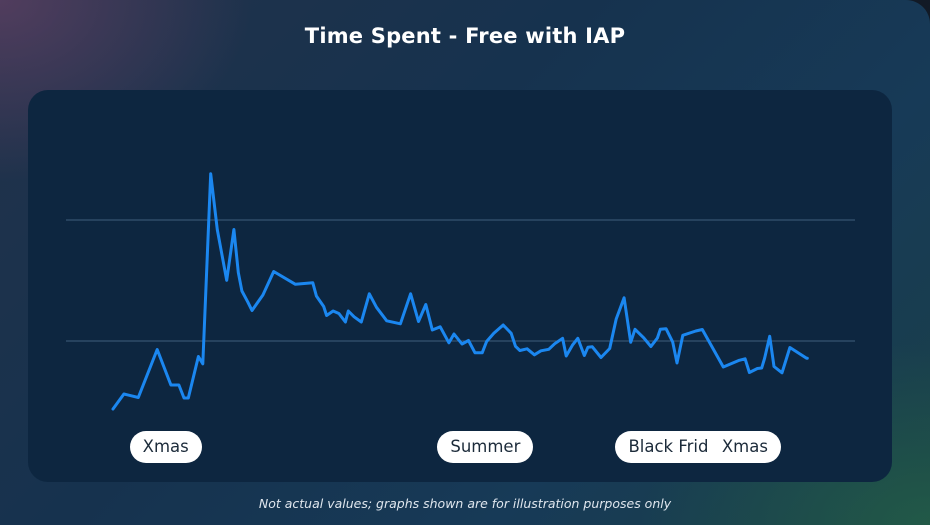  Describe the element at coordinates (485, 447) in the screenshot. I see `event-label-summer-2: Summer` at that location.